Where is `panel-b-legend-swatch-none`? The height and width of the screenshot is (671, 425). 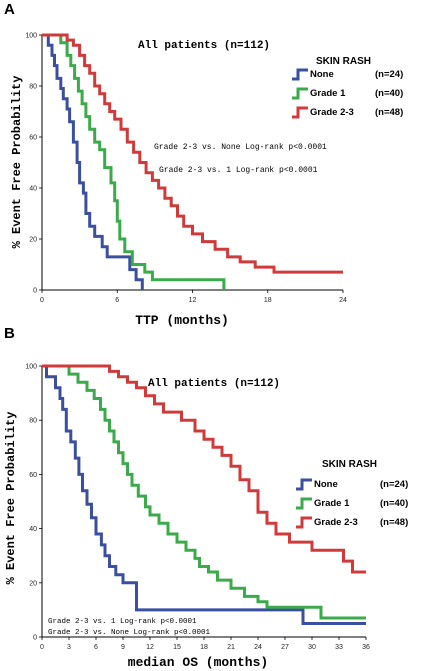 panel-b-legend-swatch-none is located at coordinates (304, 484).